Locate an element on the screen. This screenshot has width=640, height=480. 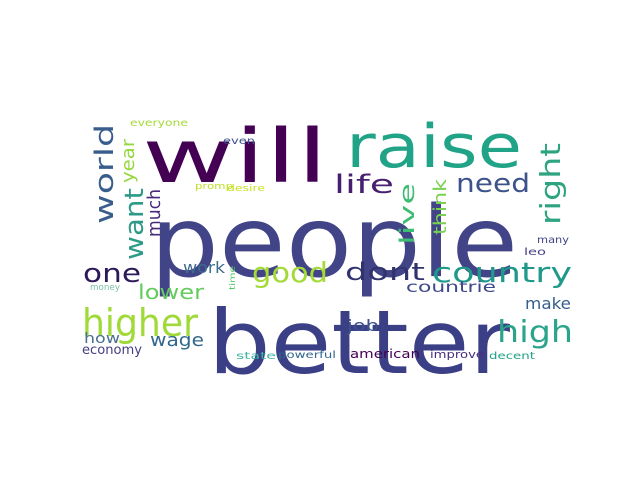
word-life: life is located at coordinates (364, 185).